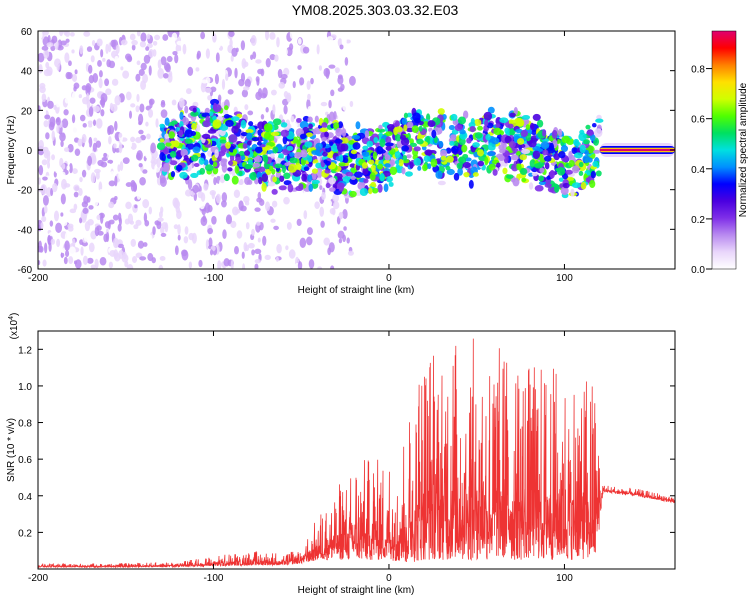 This screenshot has height=600, width=750. I want to click on spectrogram-y-tick-label: 60, so click(27, 32).